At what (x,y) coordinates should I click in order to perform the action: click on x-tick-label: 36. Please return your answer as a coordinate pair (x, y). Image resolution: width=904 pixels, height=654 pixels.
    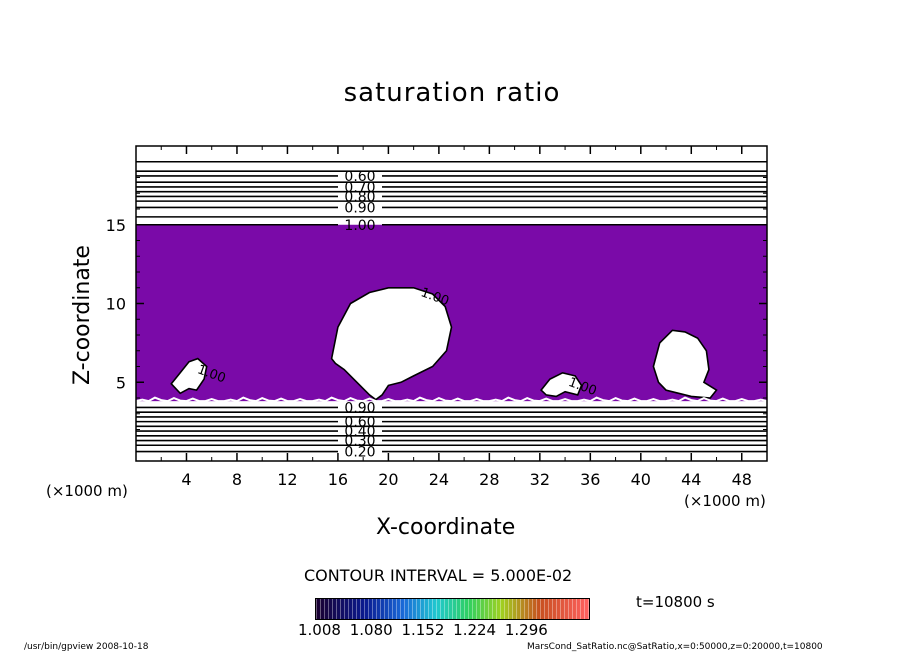
    Looking at the image, I should click on (590, 479).